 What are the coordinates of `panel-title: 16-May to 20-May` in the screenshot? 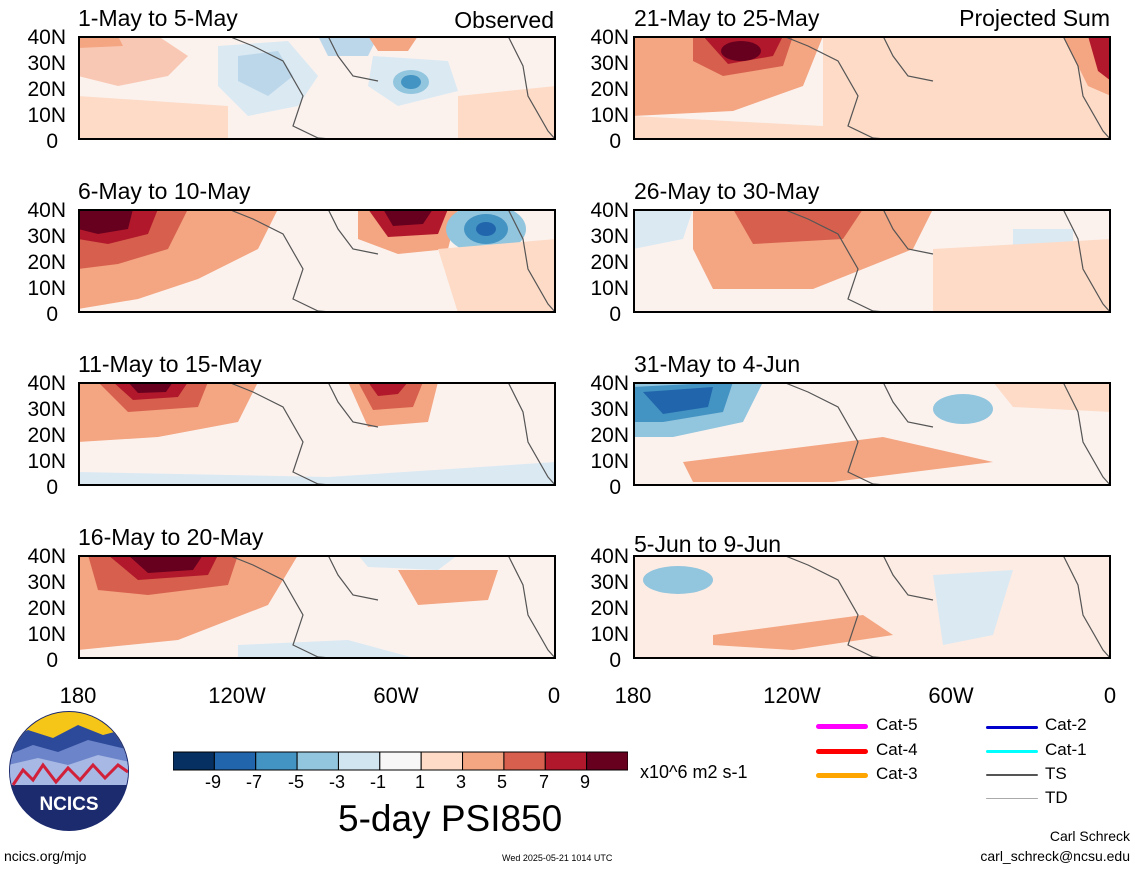 It's located at (171, 537).